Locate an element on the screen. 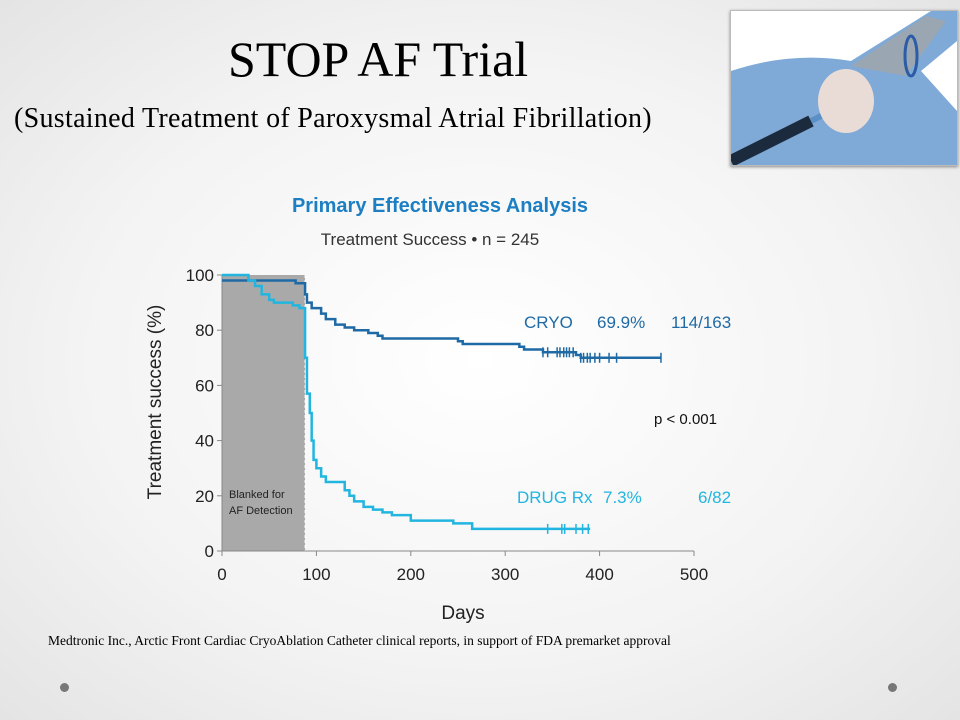 The image size is (960, 720). x-tick-label: 100 is located at coordinates (316, 574).